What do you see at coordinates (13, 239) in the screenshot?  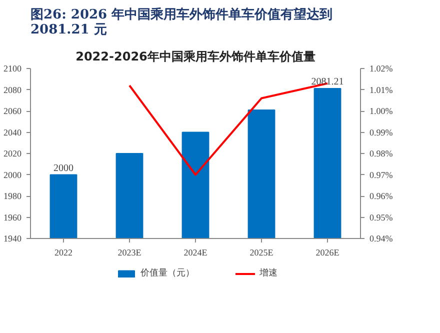 I see `y-tick-label: 1940` at bounding box center [13, 239].